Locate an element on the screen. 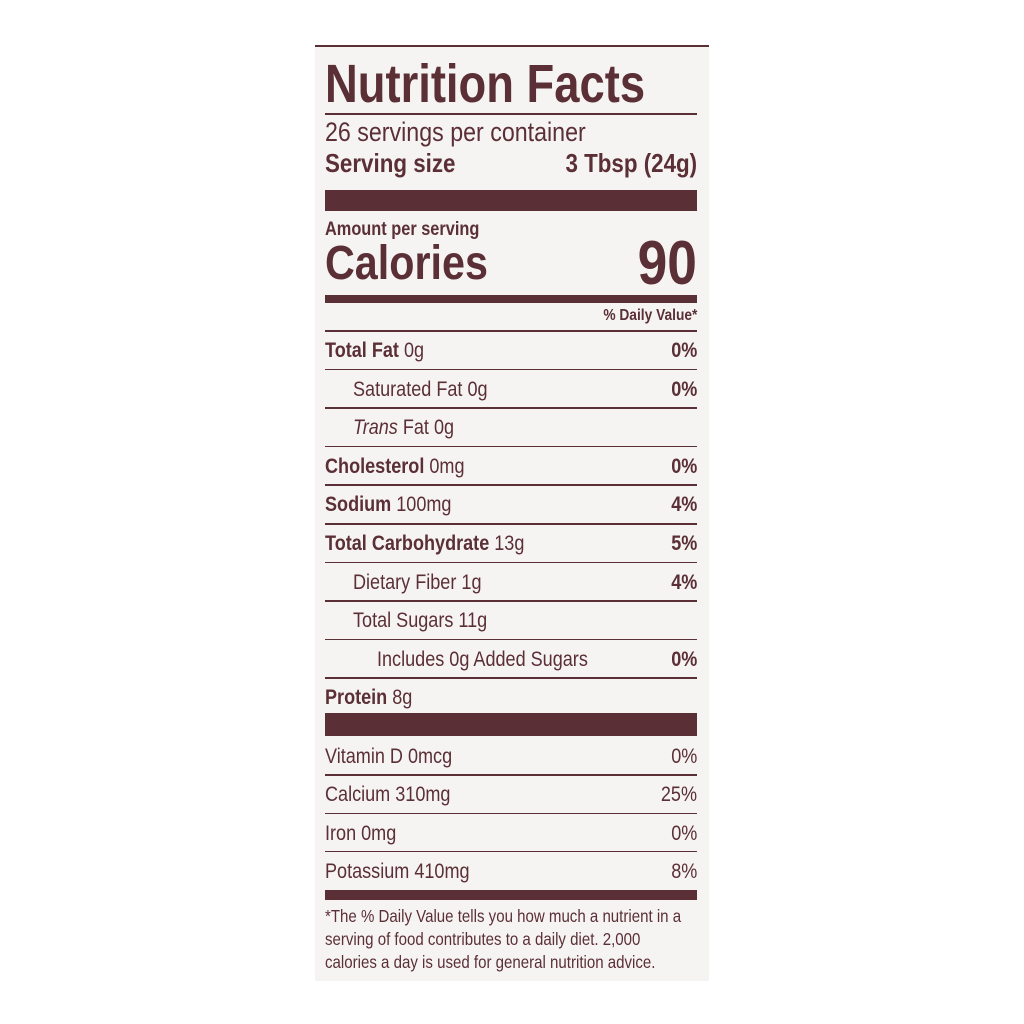 The height and width of the screenshot is (1024, 1024). nutrient-row: Total Carbohydrate 13g 5% is located at coordinates (511, 544).